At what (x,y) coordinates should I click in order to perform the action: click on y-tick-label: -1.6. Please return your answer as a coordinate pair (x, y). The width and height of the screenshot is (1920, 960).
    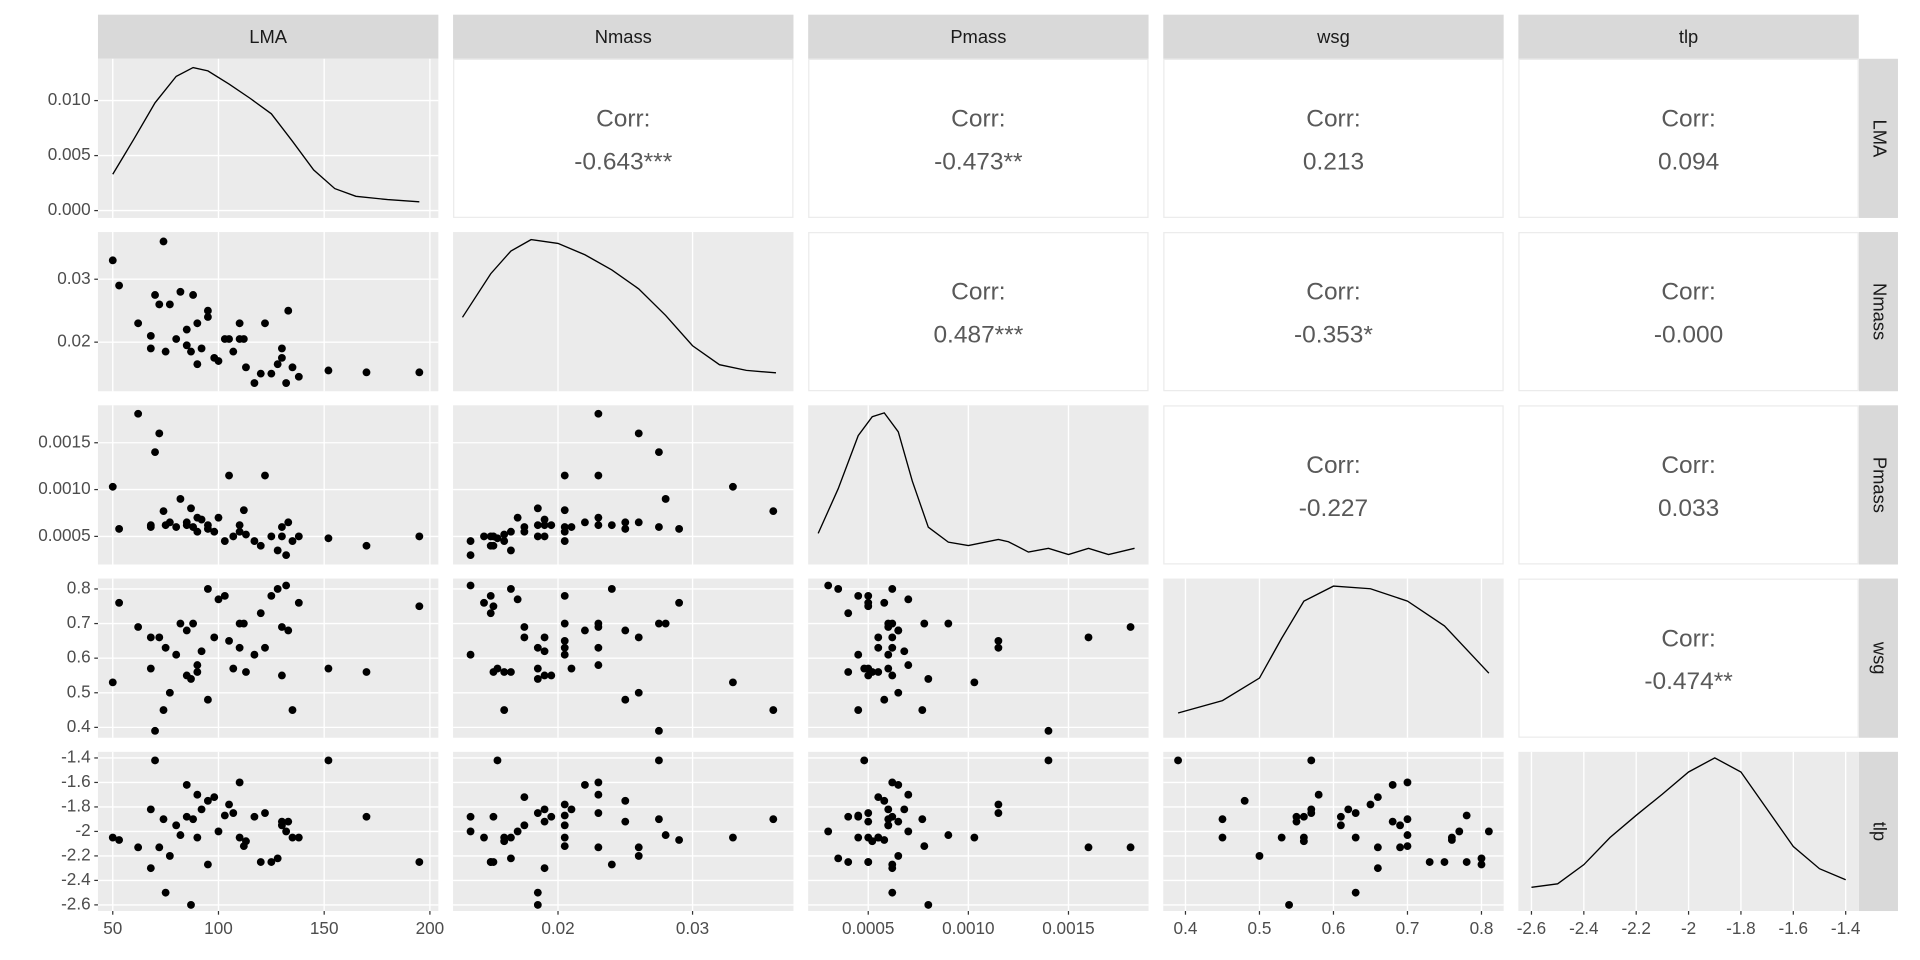
    Looking at the image, I should click on (76, 781).